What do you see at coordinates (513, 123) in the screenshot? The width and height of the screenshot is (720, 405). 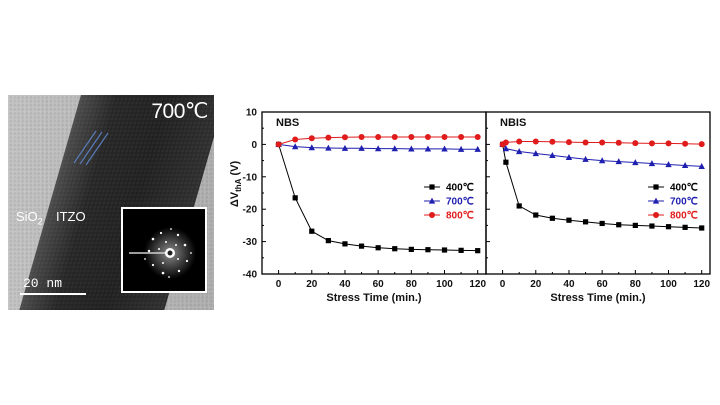 I see `panel-title: NBIS` at bounding box center [513, 123].